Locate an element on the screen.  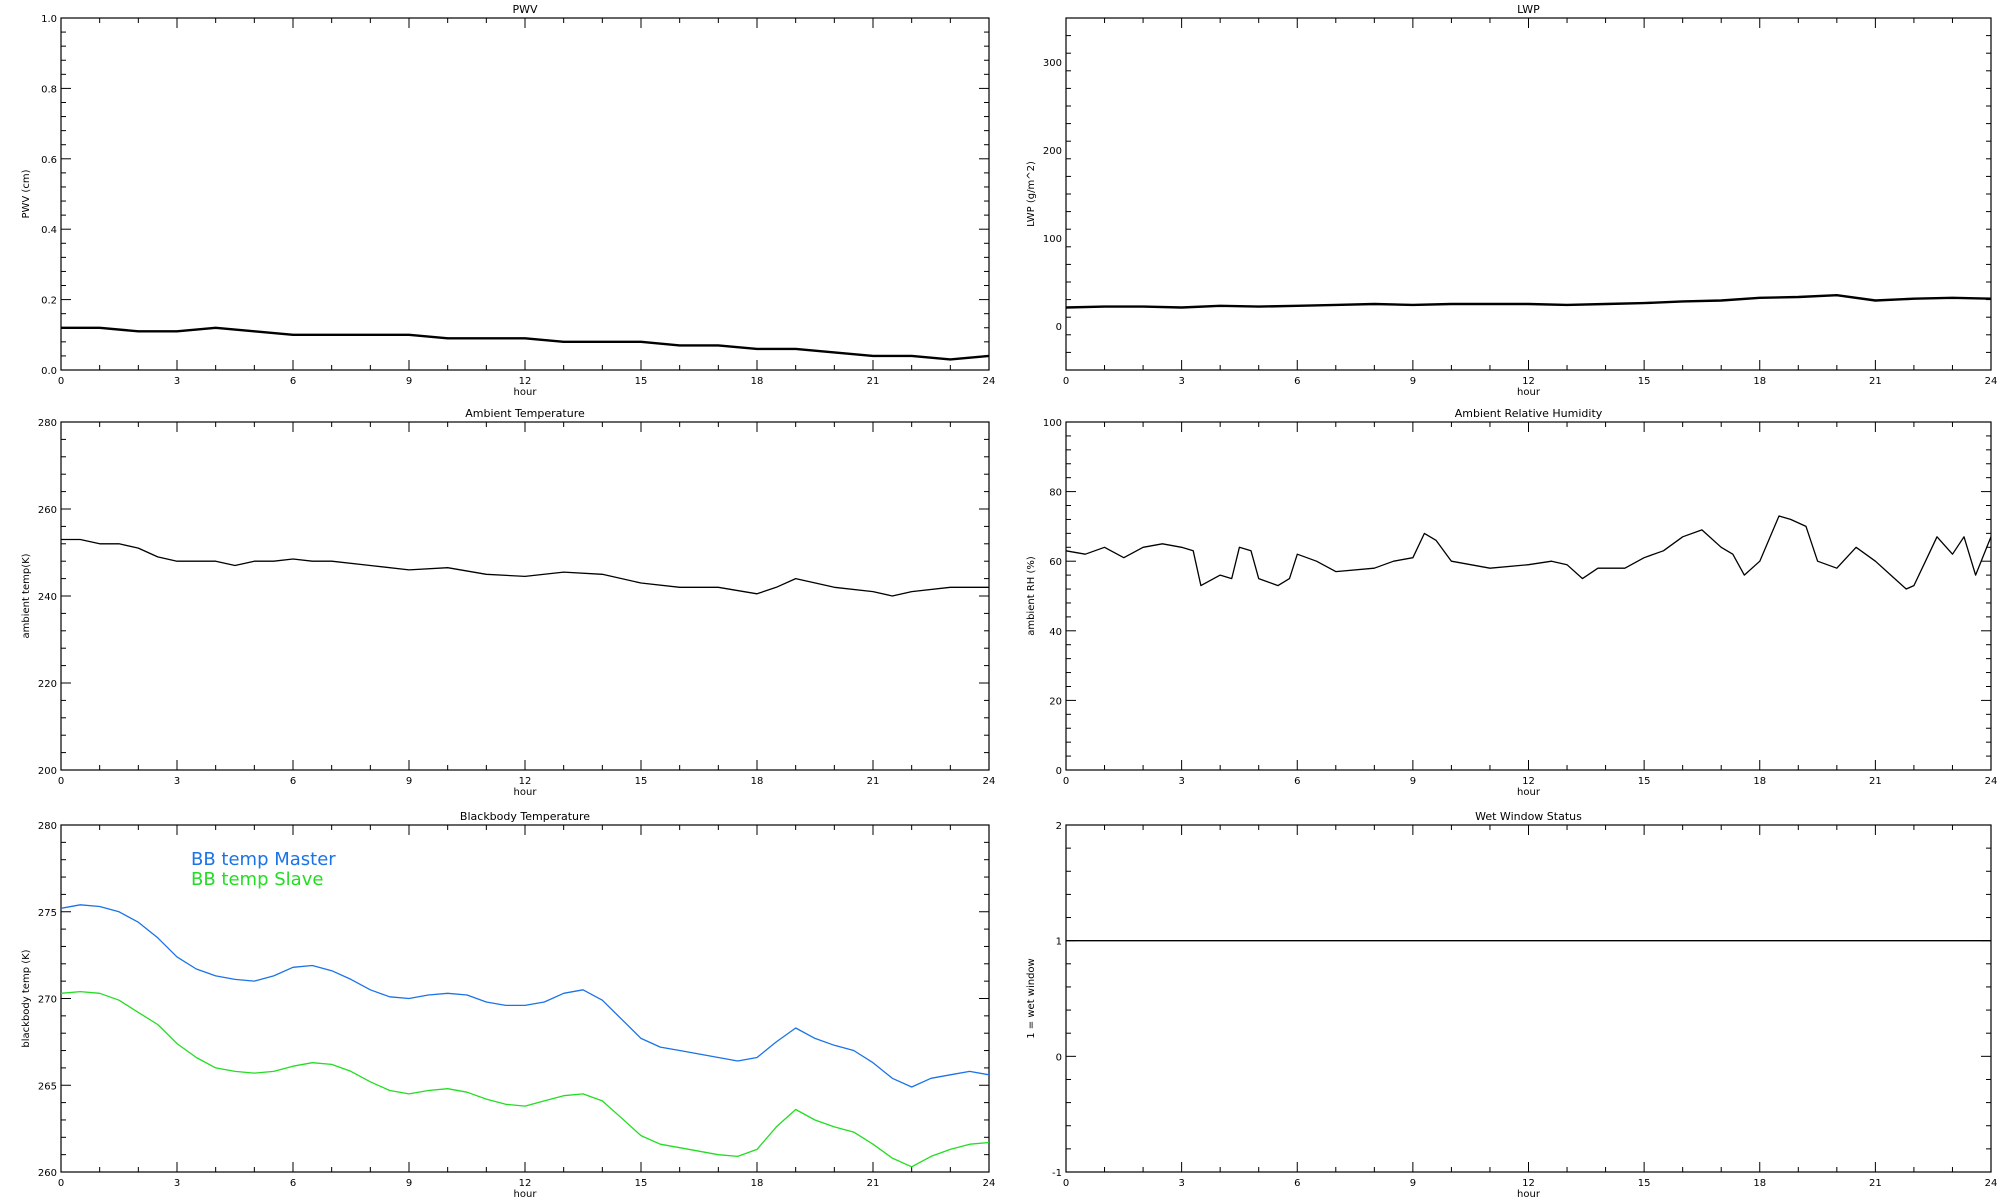
chart-title: PWV is located at coordinates (525, 9).